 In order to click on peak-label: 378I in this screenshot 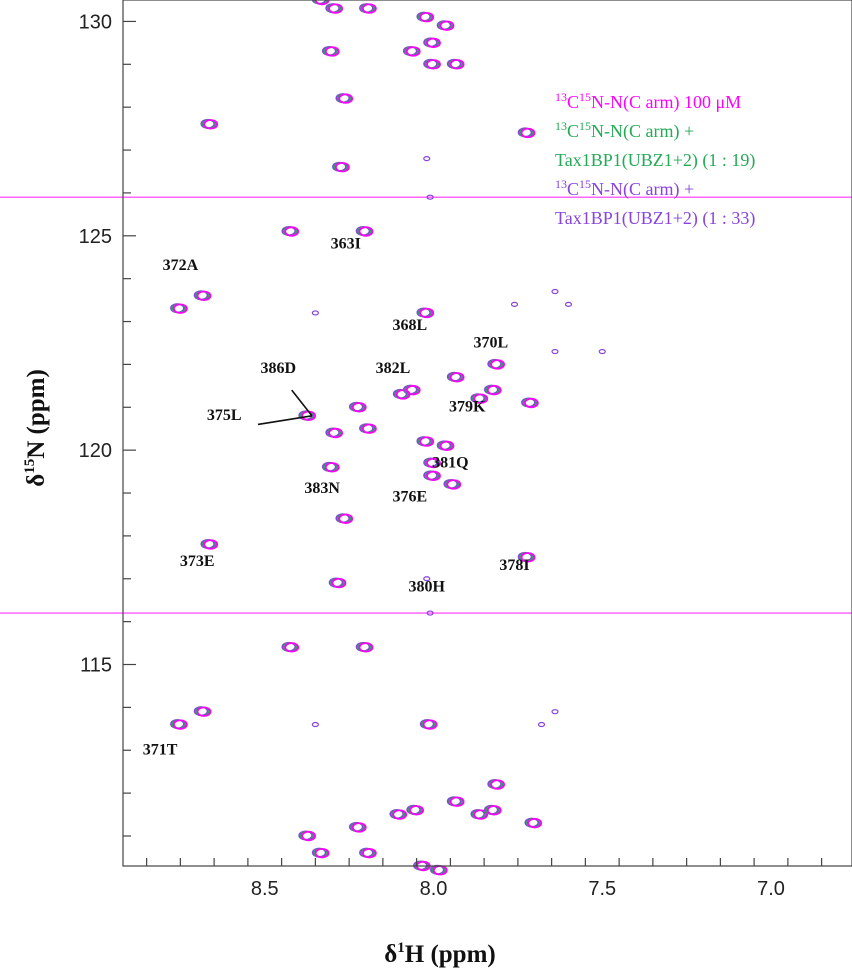, I will do `click(514, 565)`.